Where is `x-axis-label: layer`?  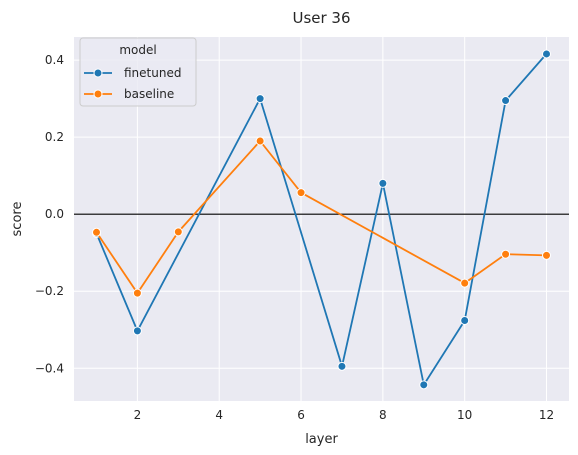 x-axis-label: layer is located at coordinates (321, 439).